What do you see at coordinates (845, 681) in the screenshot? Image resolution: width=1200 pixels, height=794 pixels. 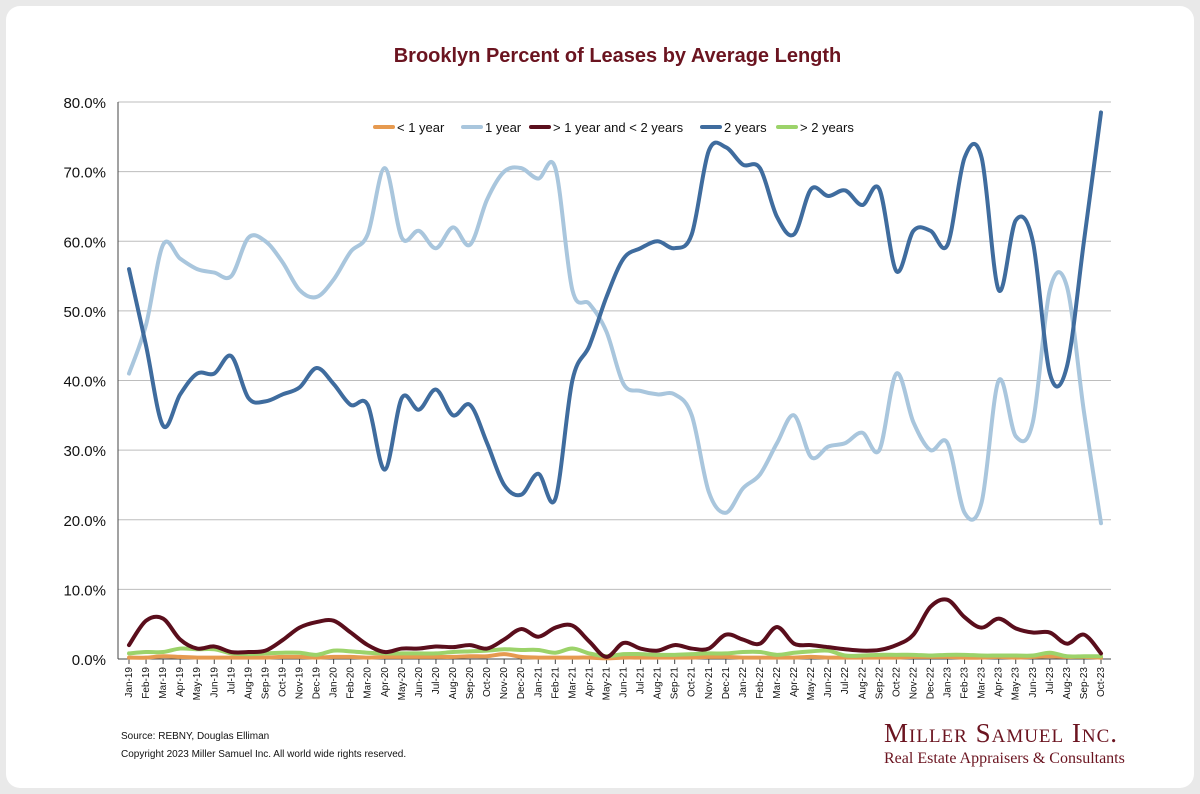 I see `x-tick-label: Jul-22` at bounding box center [845, 681].